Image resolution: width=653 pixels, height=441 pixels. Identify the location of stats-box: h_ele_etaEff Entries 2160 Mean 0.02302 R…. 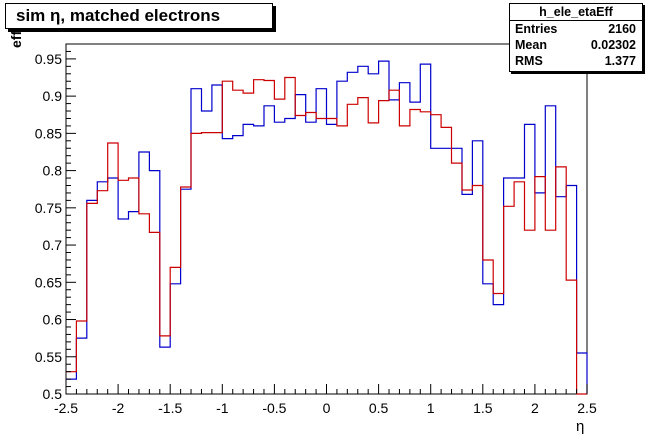
(576, 37).